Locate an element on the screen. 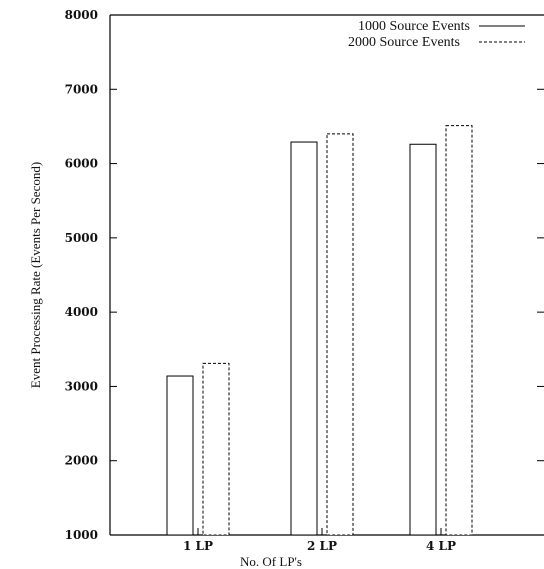  x-tick-label: 1 LP is located at coordinates (198, 546).